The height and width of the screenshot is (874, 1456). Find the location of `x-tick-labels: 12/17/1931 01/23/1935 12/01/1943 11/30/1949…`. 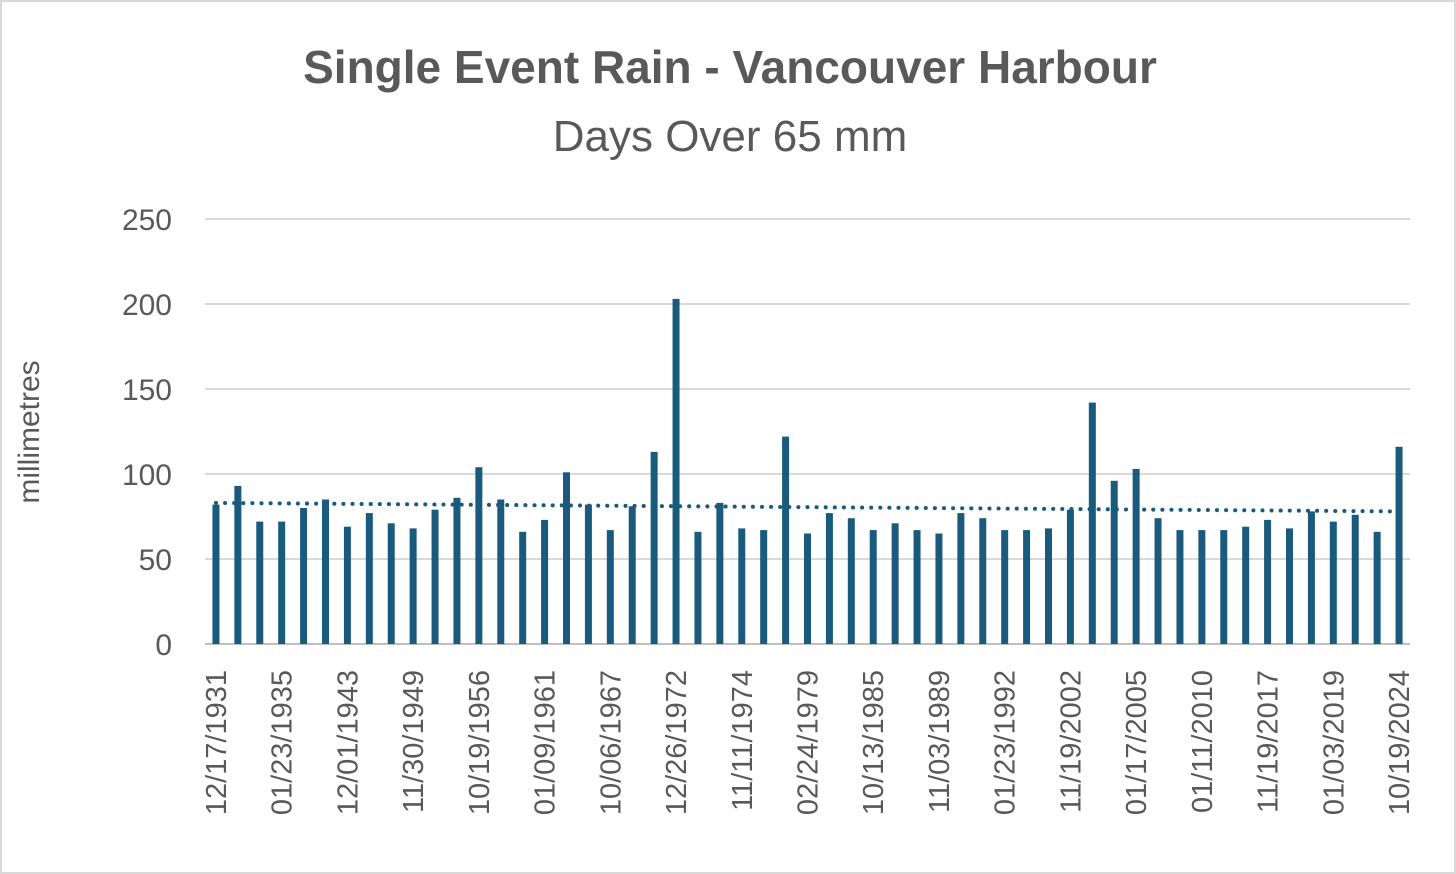

x-tick-labels: 12/17/1931 01/23/1935 12/01/1943 11/30/1949… is located at coordinates (808, 742).